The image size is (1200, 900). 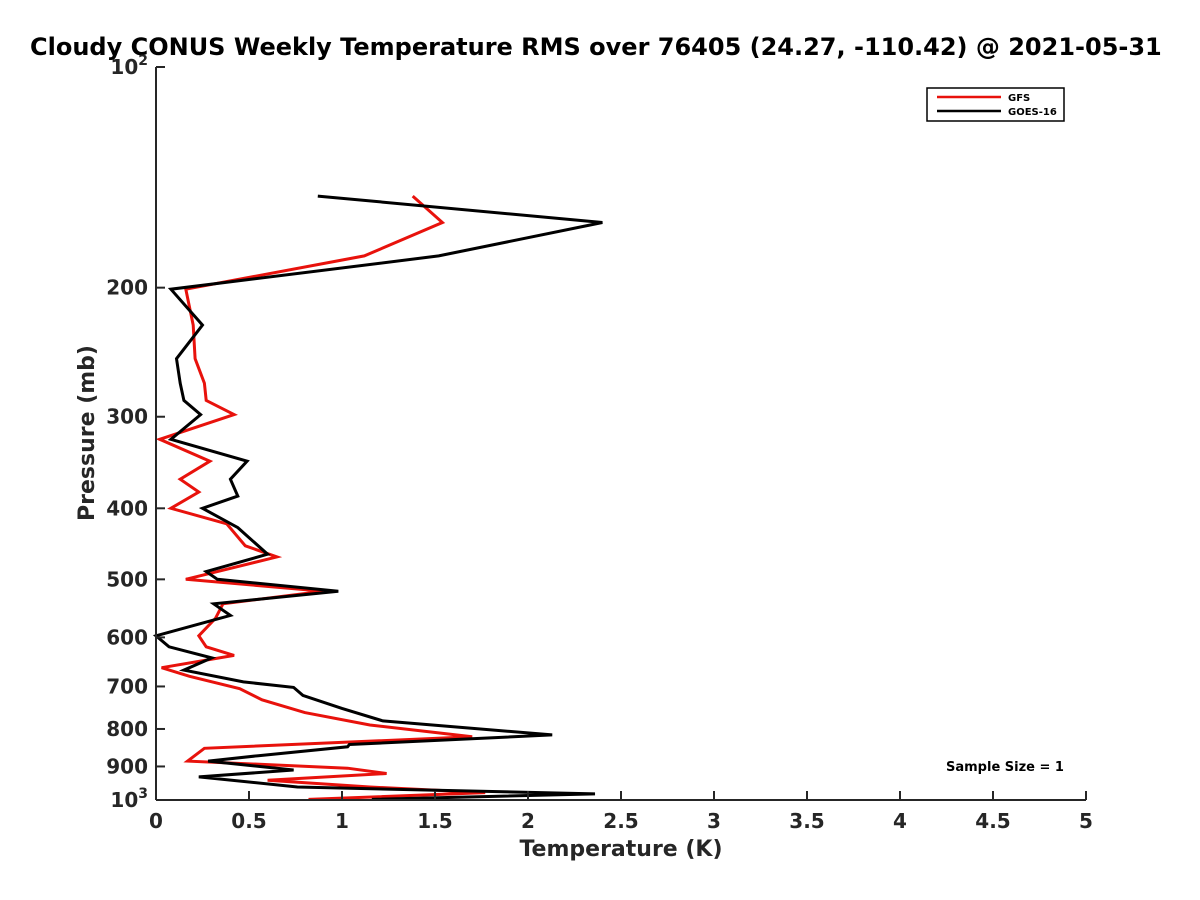 I want to click on y-tick-label: 900, so click(x=127, y=766).